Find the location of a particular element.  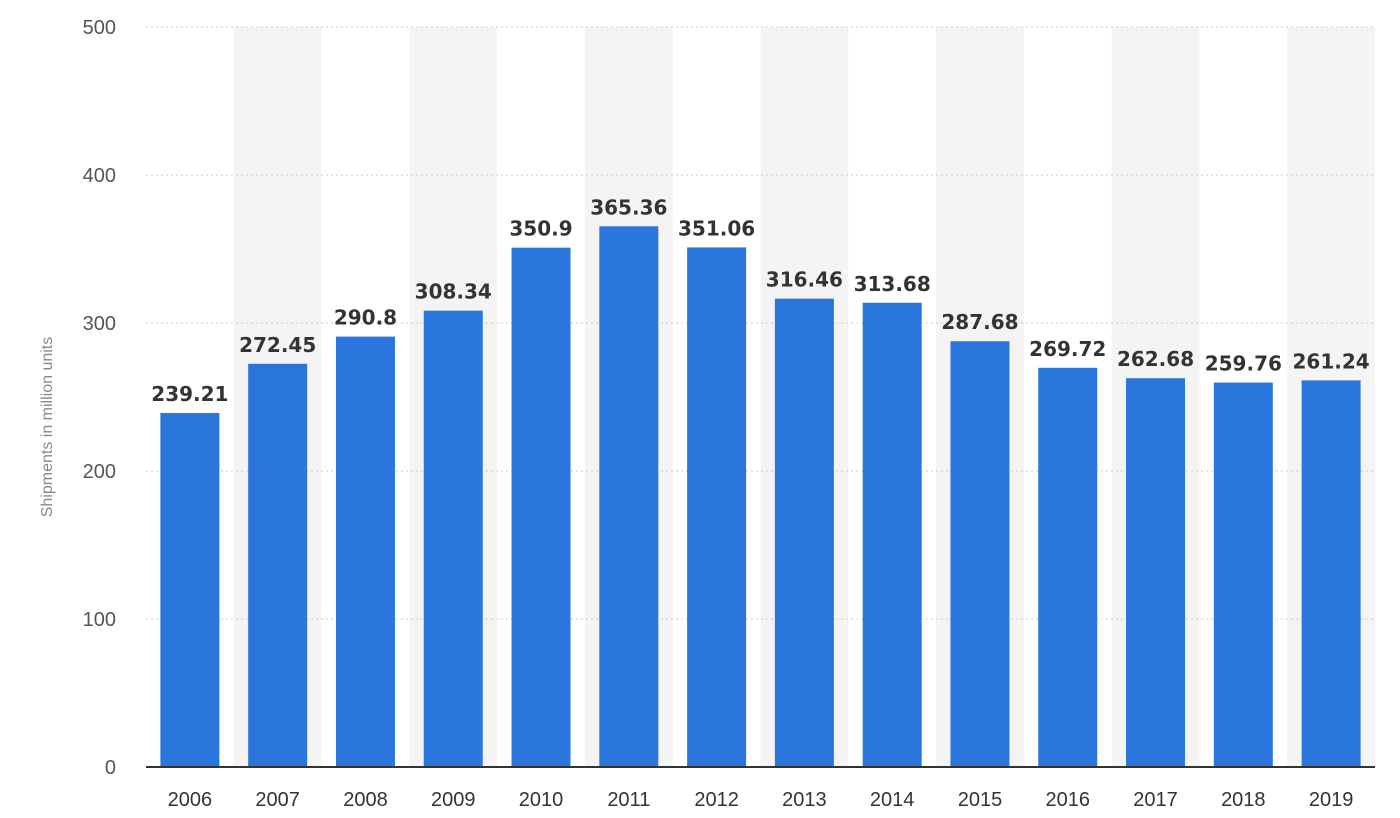

x-tick-label-2010: 2010 is located at coordinates (541, 800).